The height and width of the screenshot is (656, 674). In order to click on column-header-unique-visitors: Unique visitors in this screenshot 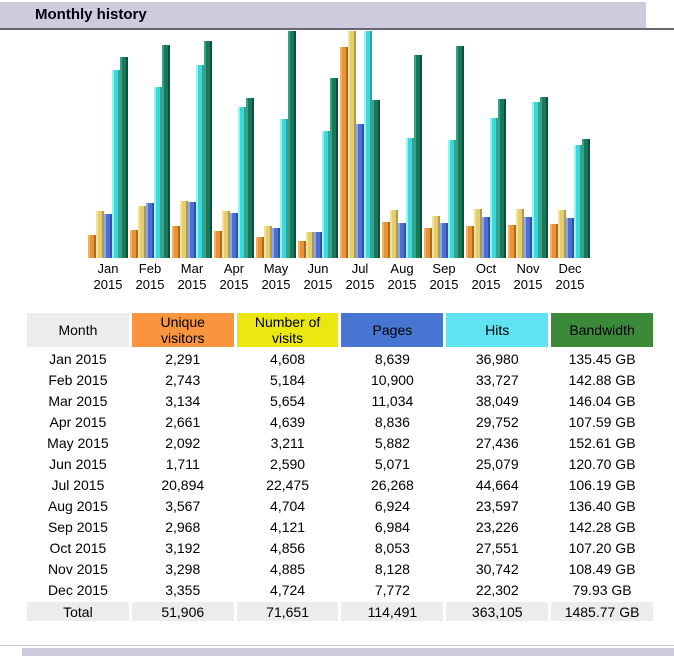, I will do `click(182, 330)`.